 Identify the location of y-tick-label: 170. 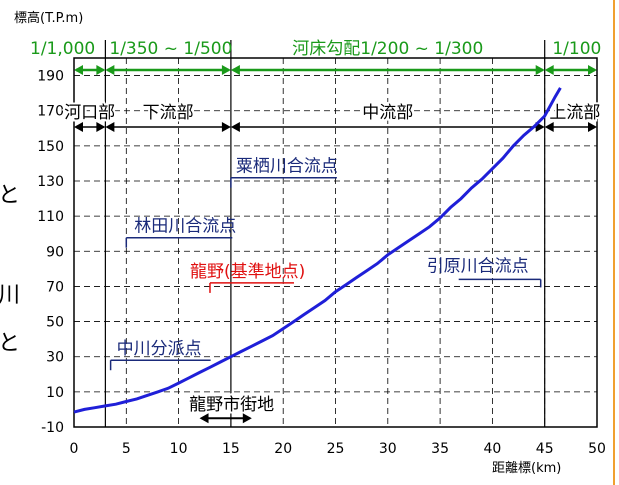
(50, 112).